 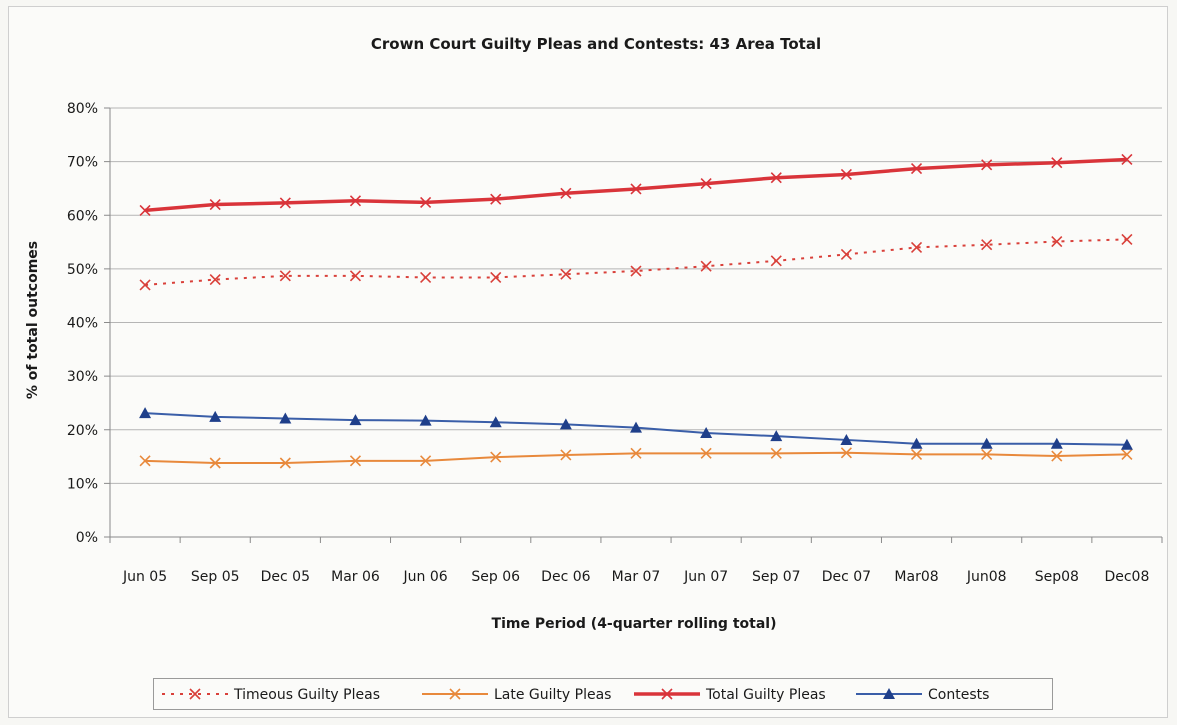 What do you see at coordinates (425, 577) in the screenshot?
I see `x-tick-label: Jun 06` at bounding box center [425, 577].